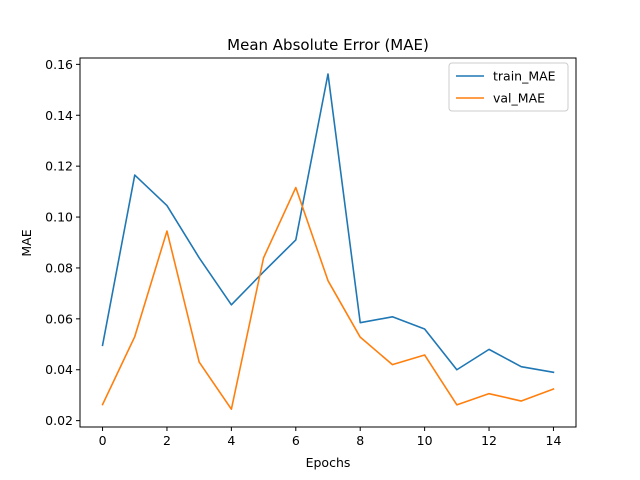 The width and height of the screenshot is (640, 480). Describe the element at coordinates (59, 420) in the screenshot. I see `y-tick-label: 0.02` at that location.